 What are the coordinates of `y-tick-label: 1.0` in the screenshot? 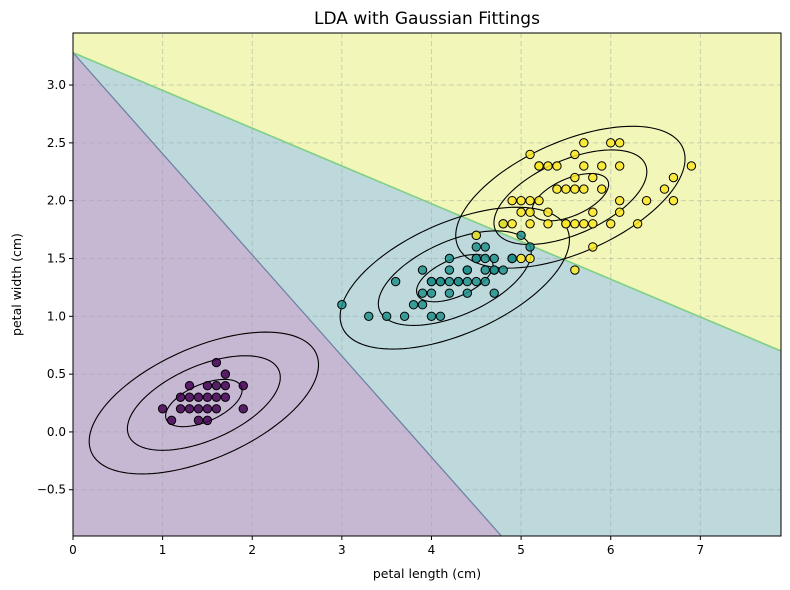 It's located at (56, 316).